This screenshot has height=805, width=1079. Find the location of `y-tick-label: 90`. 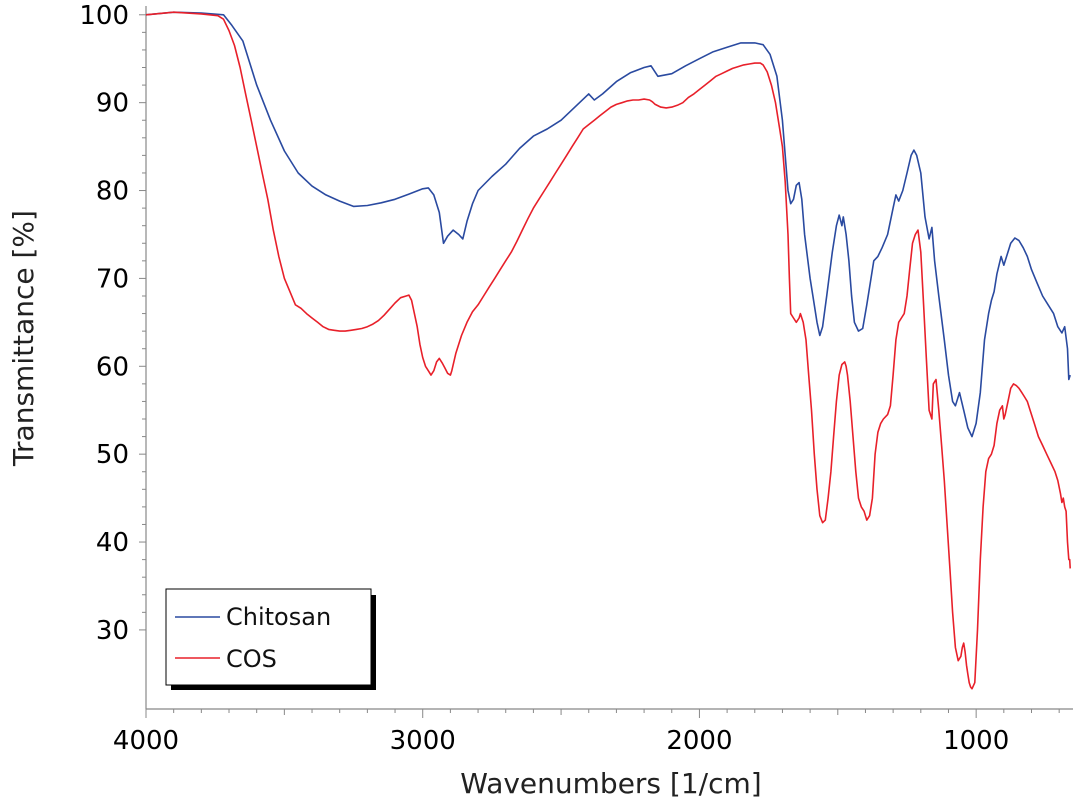

y-tick-label: 90 is located at coordinates (112, 104).